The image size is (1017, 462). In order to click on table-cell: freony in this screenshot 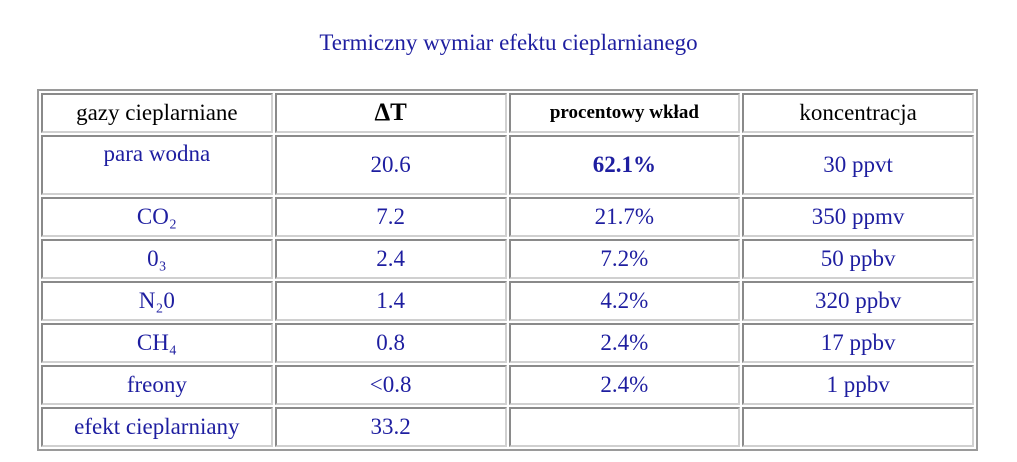, I will do `click(157, 385)`.